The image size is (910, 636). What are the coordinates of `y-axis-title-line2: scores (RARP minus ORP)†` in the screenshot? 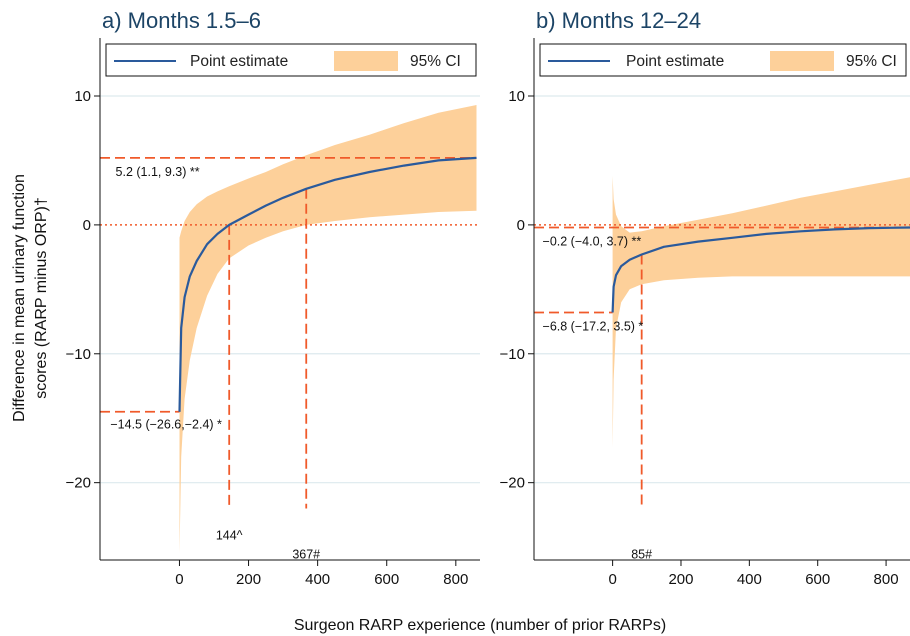 It's located at (41, 298).